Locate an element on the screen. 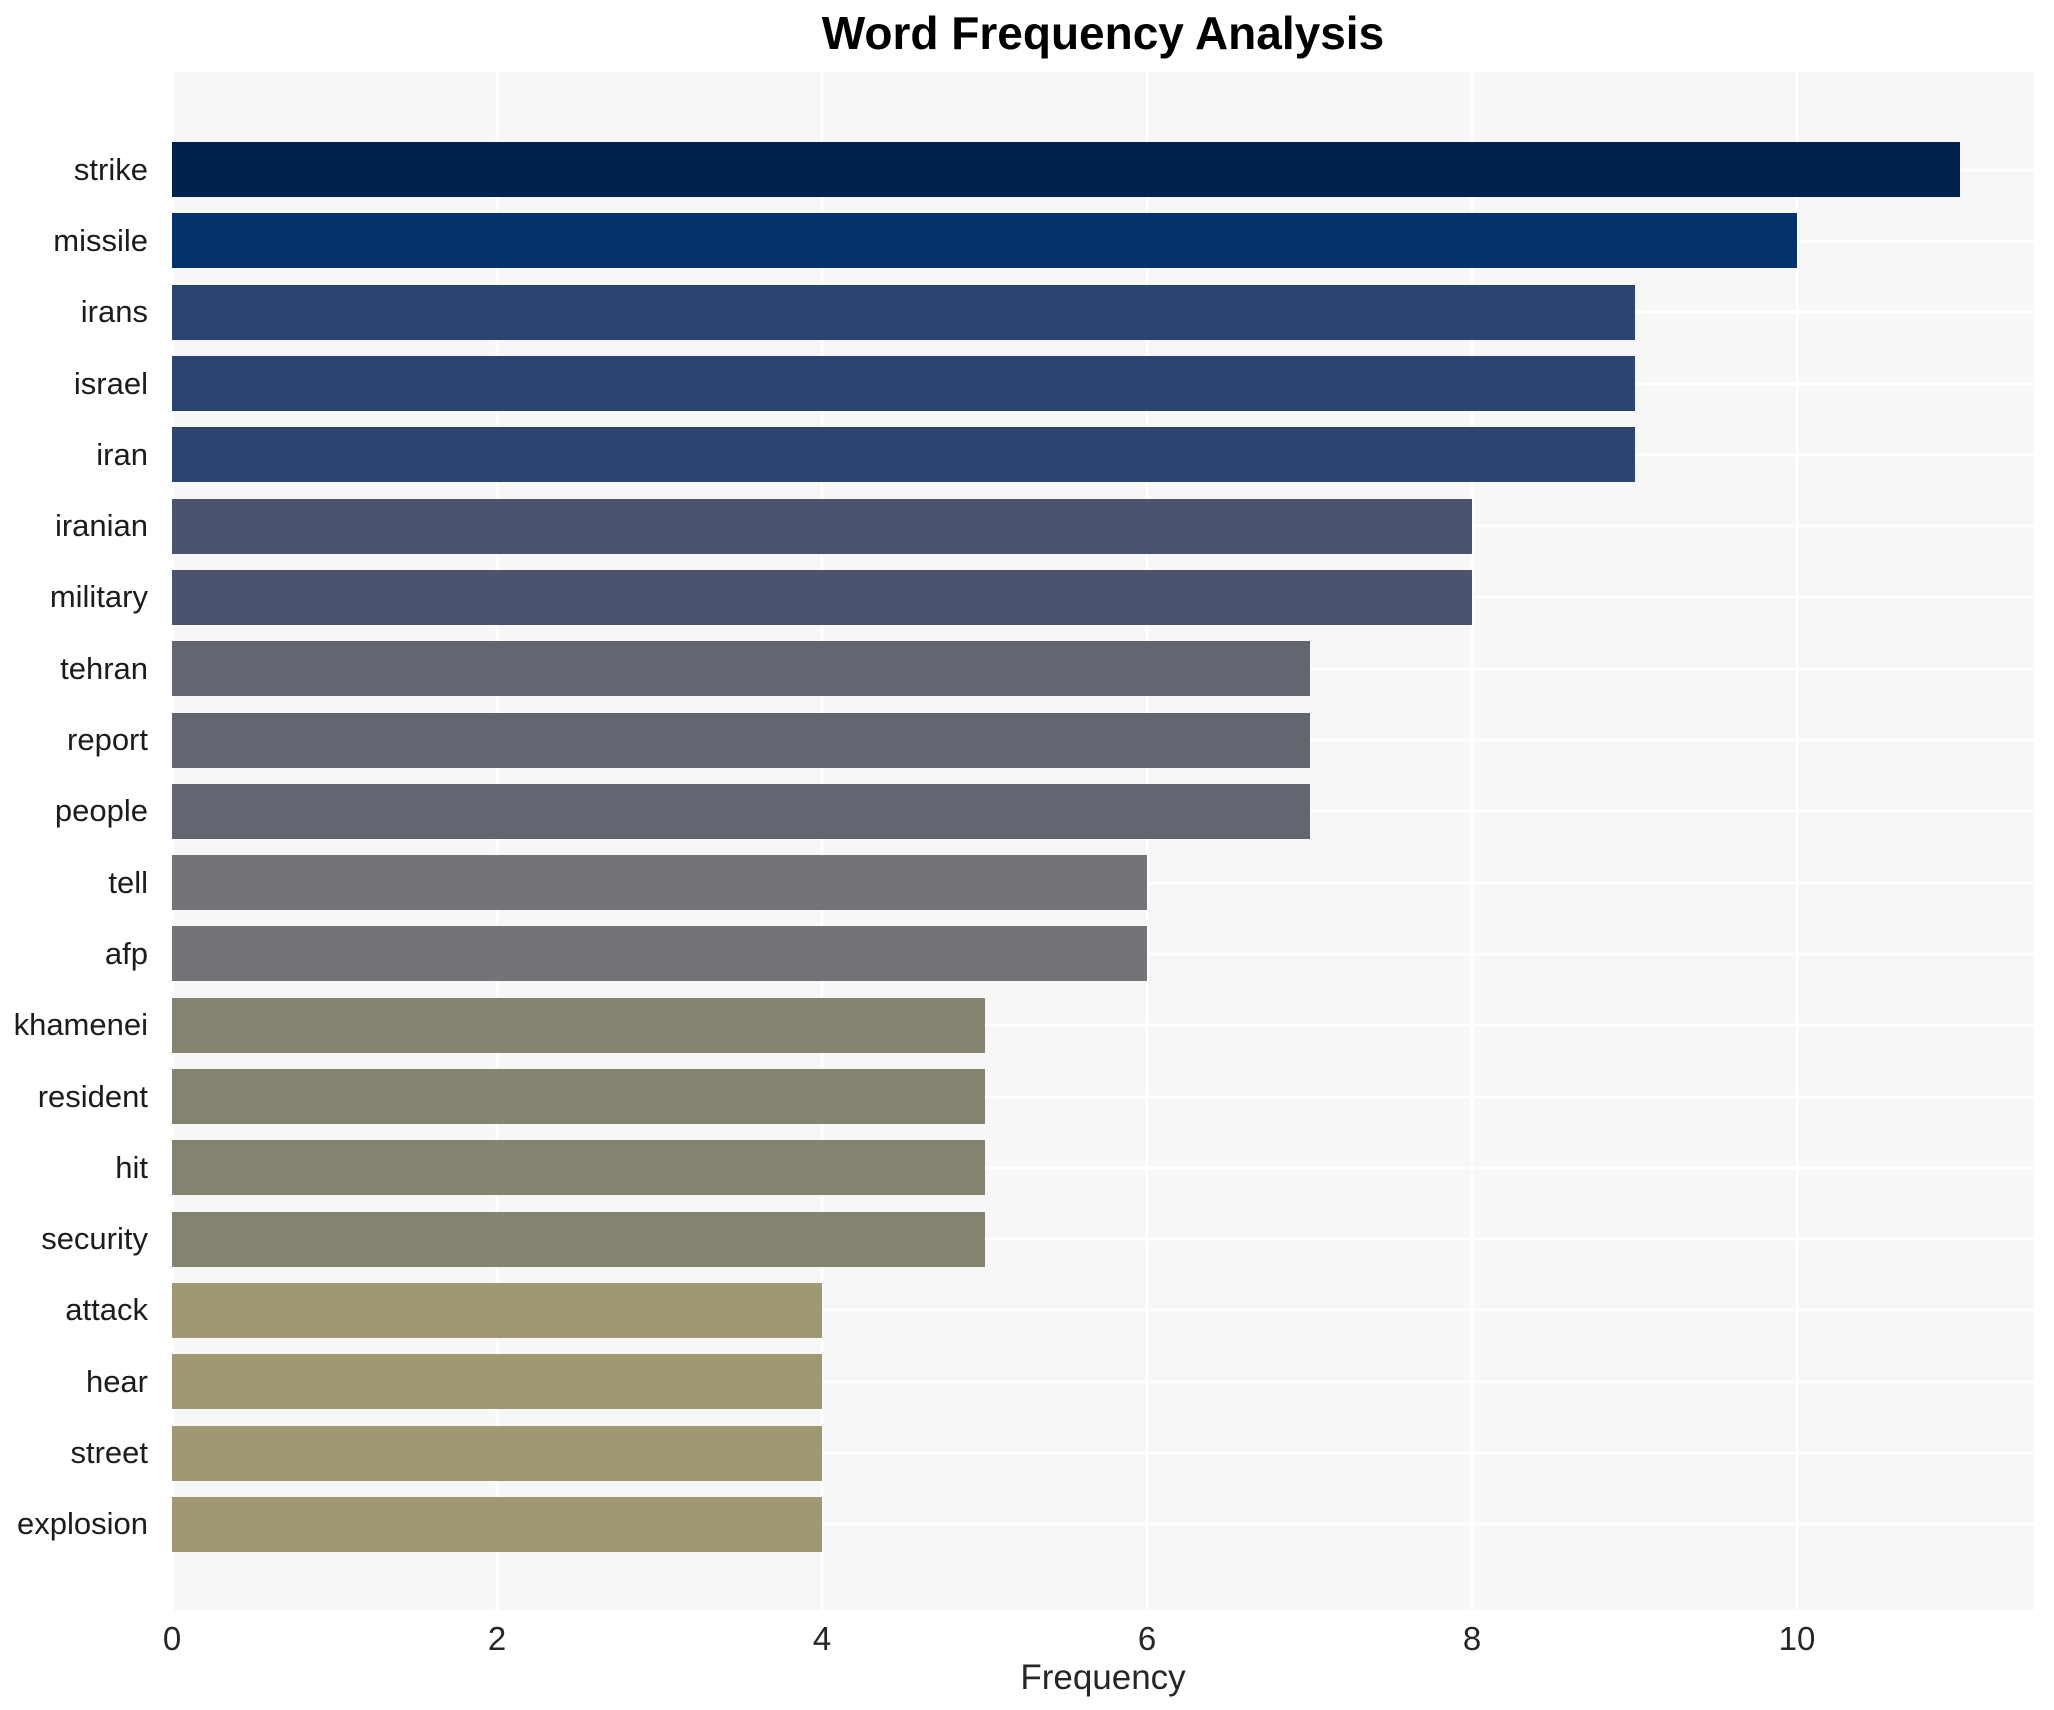 The image size is (2054, 1710). y-gridline-attack is located at coordinates (1103, 1310).